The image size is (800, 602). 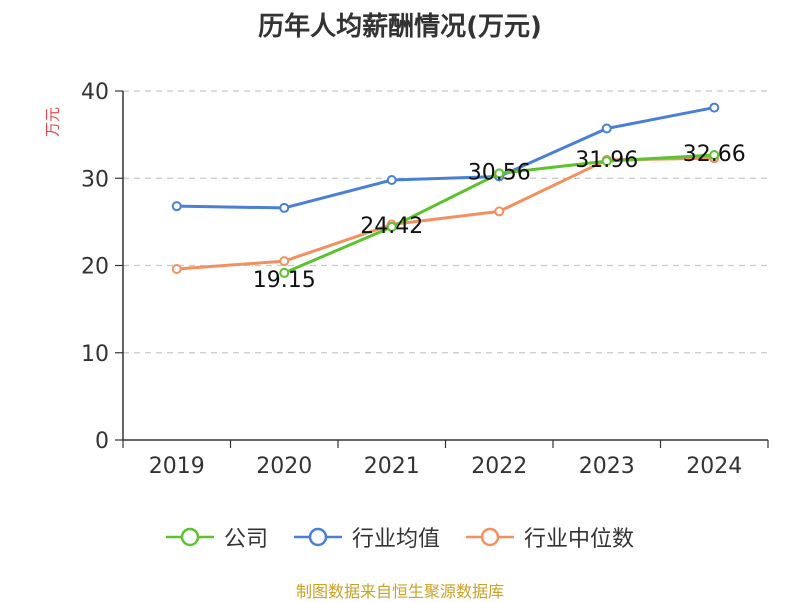 I want to click on legend-item-industry-mean: 行业均值, so click(x=366, y=537).